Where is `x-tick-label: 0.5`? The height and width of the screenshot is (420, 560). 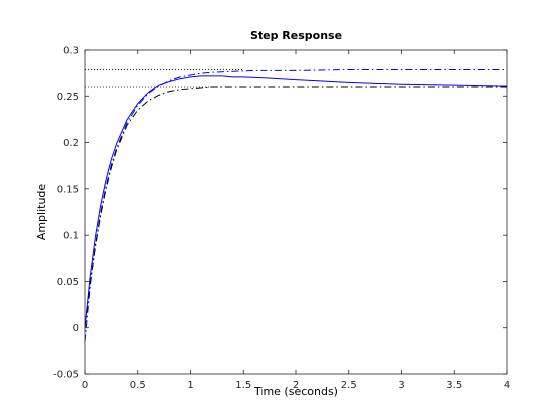
x-tick-label: 0.5 is located at coordinates (138, 385).